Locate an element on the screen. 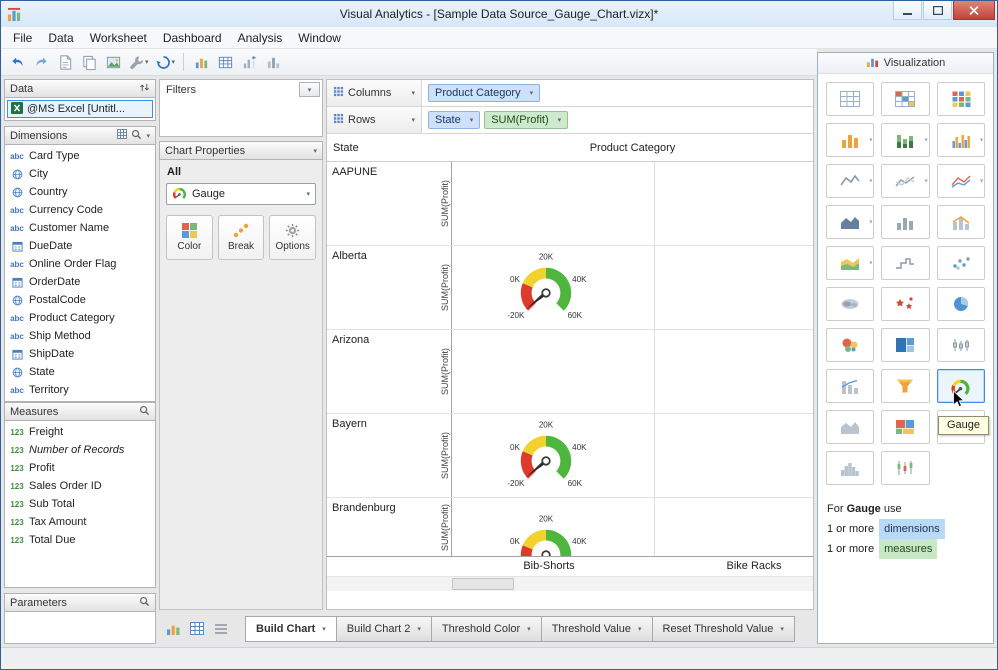 The height and width of the screenshot is (670, 998). menu-dashboard: Dashboard is located at coordinates (192, 37).